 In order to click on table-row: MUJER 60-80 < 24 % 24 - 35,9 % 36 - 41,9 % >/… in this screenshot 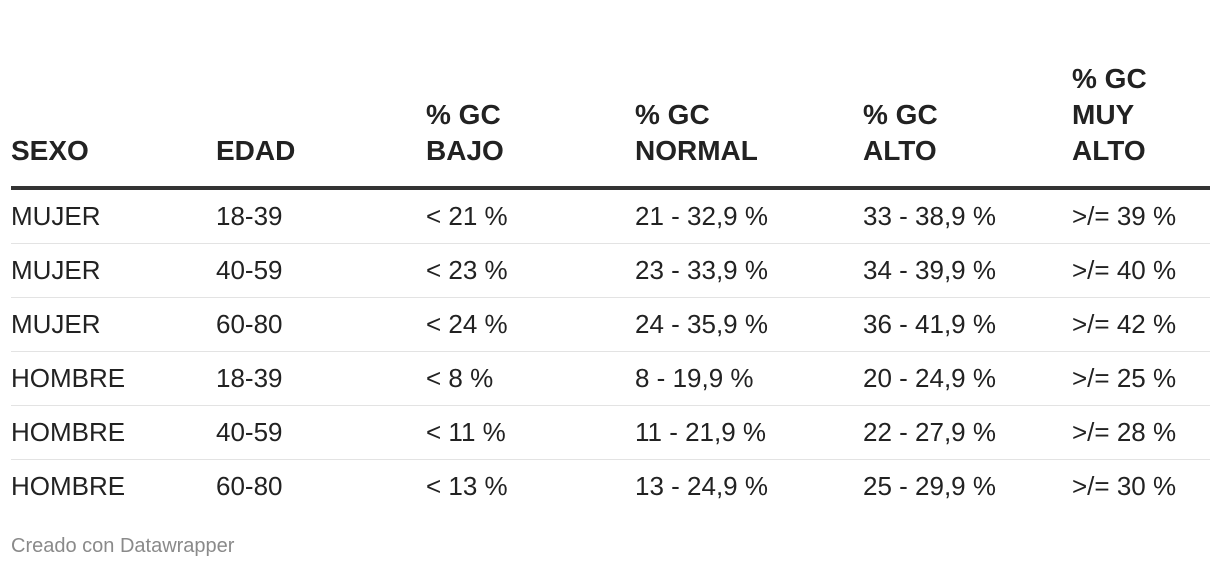, I will do `click(610, 324)`.